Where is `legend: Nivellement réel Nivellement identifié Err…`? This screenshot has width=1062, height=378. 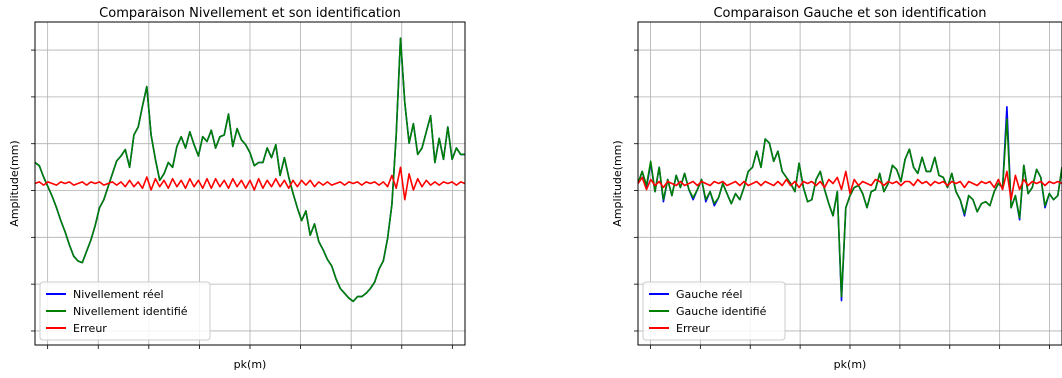
legend: Nivellement réel Nivellement identifié Err… is located at coordinates (125, 311).